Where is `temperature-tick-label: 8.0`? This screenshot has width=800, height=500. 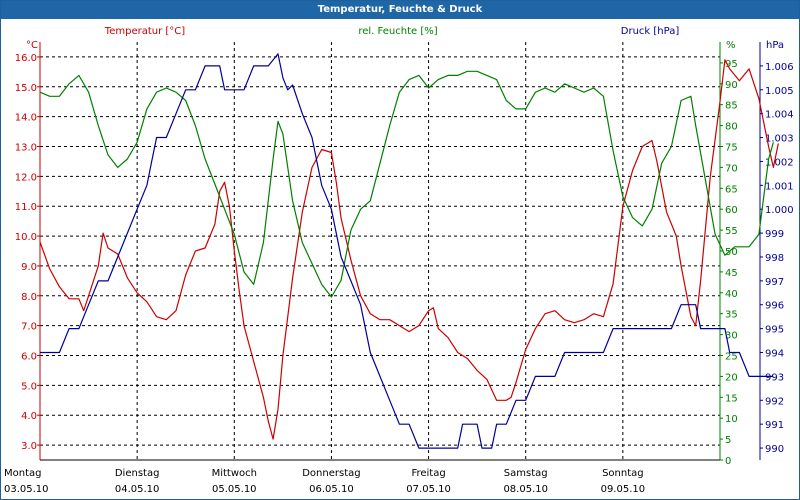
temperature-tick-label: 8.0 is located at coordinates (29, 297).